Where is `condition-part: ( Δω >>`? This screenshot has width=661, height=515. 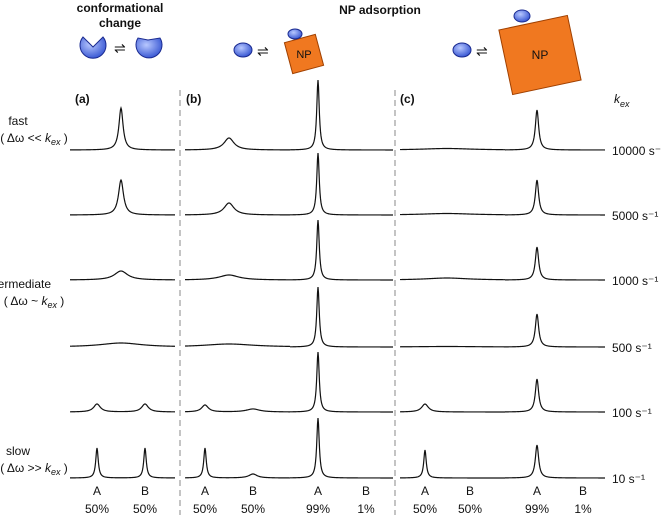 condition-part: ( Δω >> is located at coordinates (22, 468).